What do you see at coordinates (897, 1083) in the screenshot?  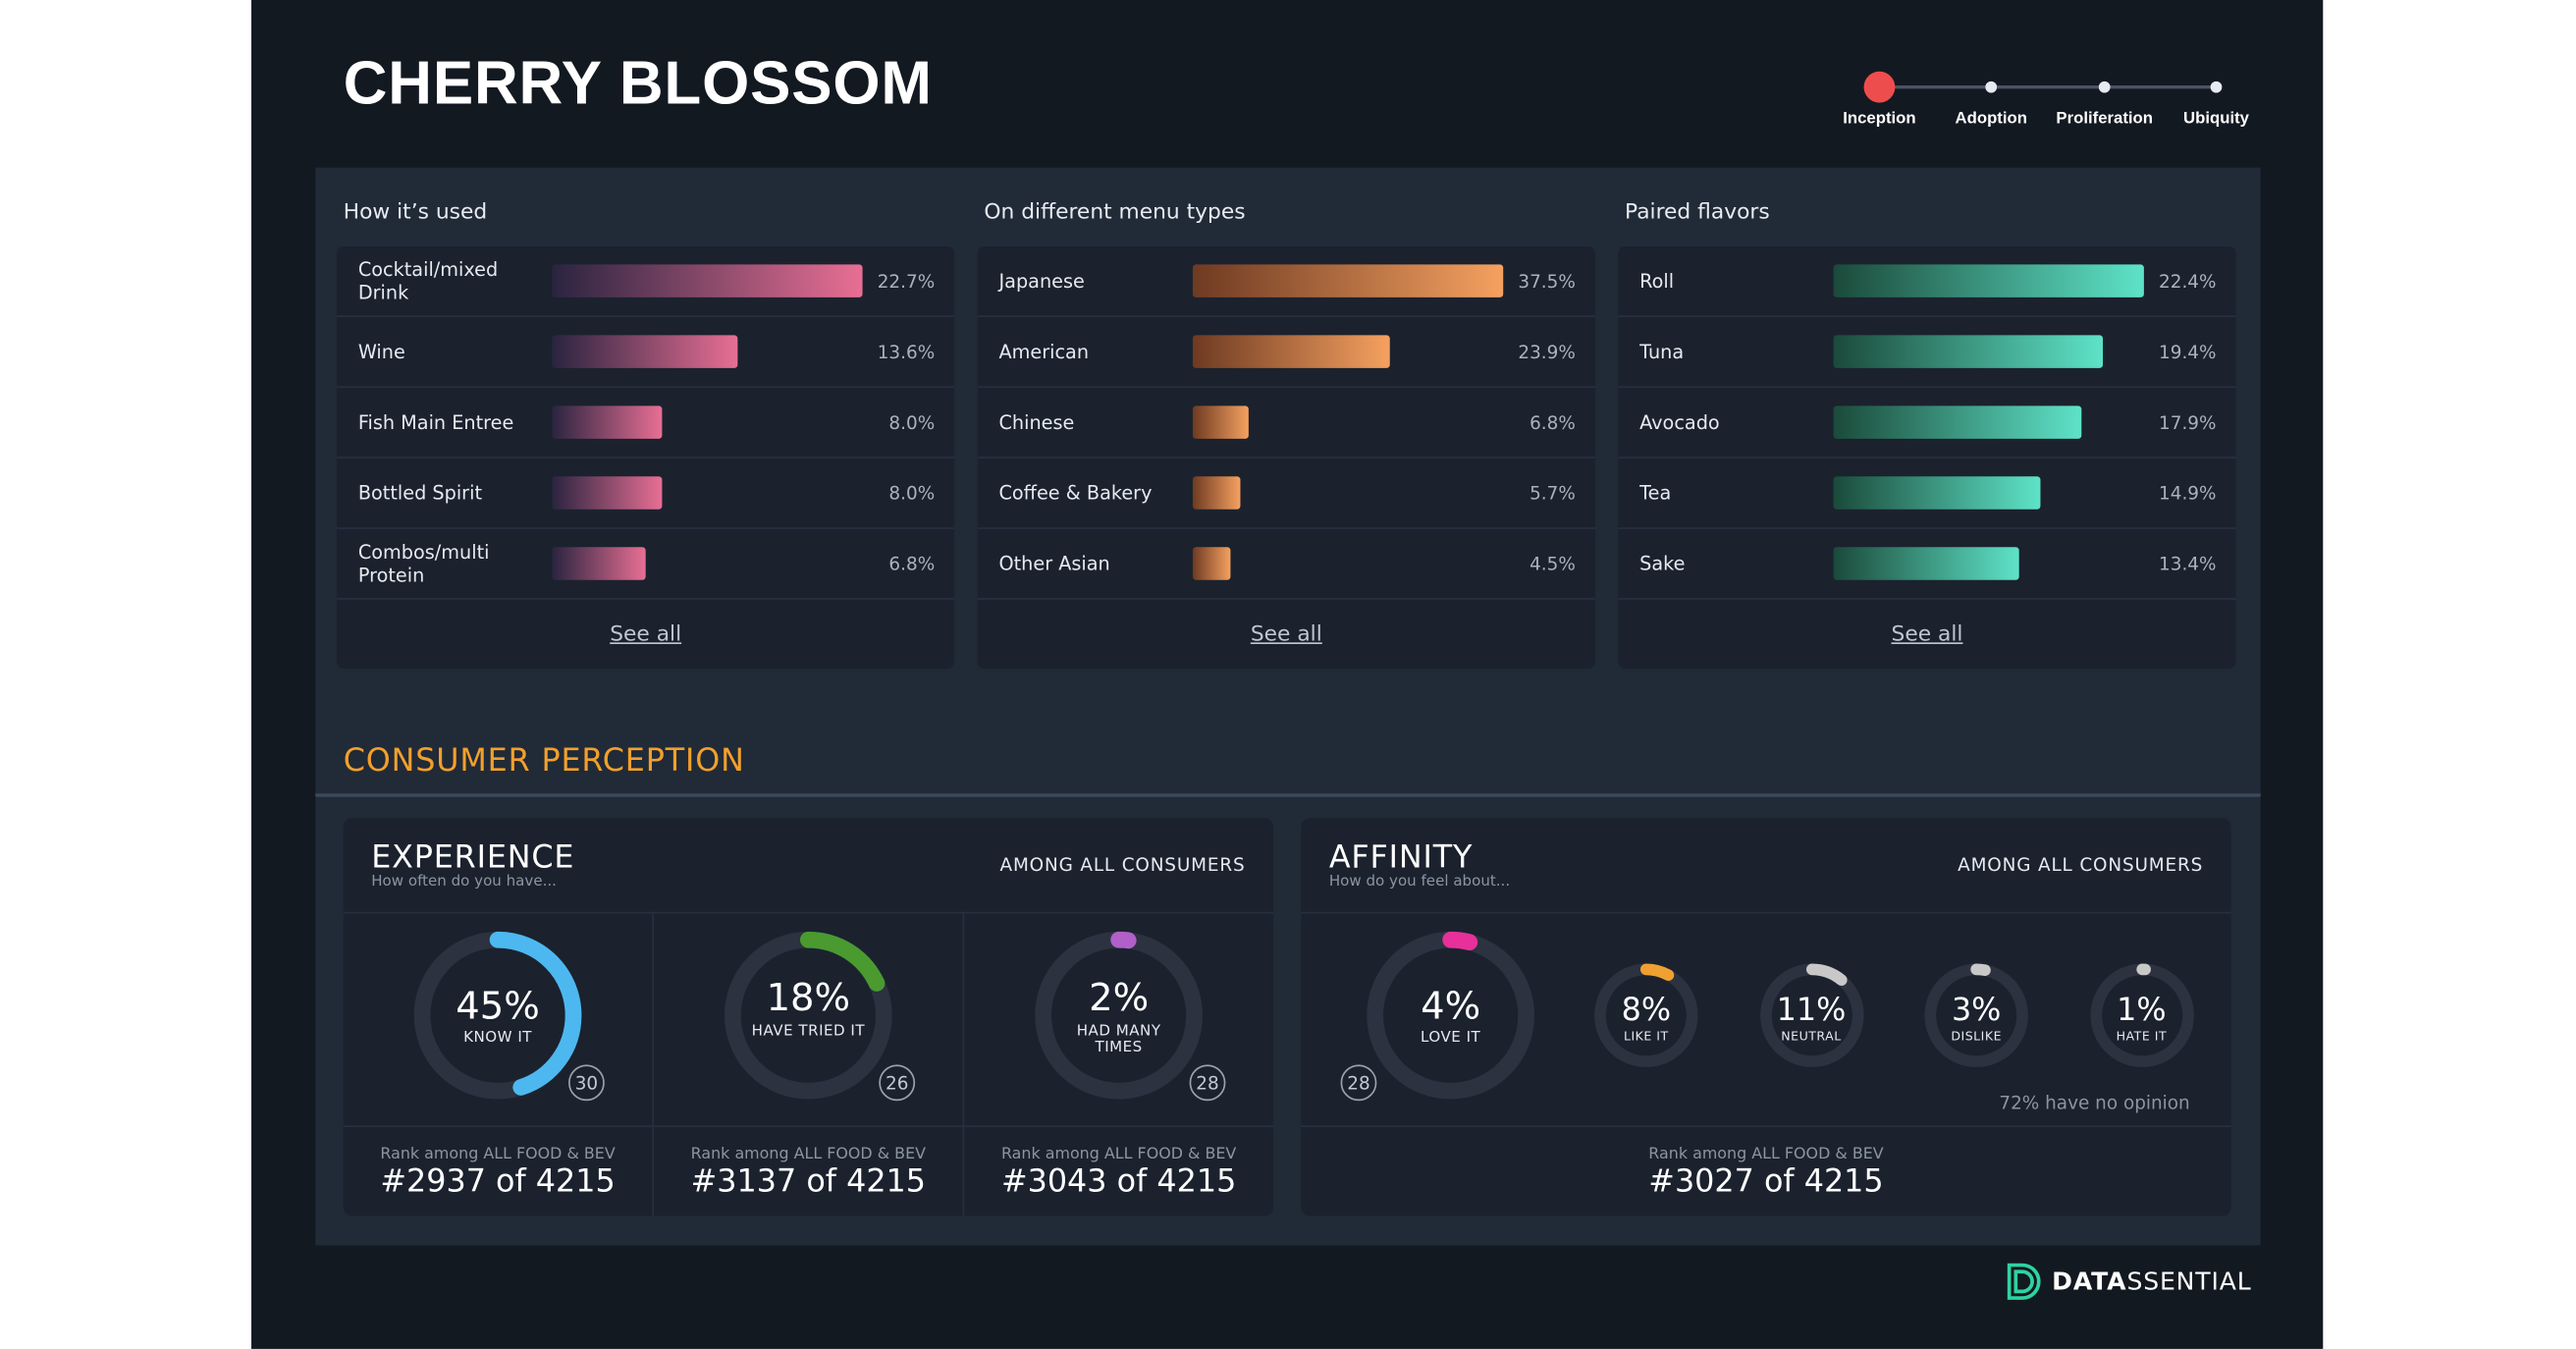 I see `rank-badge: 26` at bounding box center [897, 1083].